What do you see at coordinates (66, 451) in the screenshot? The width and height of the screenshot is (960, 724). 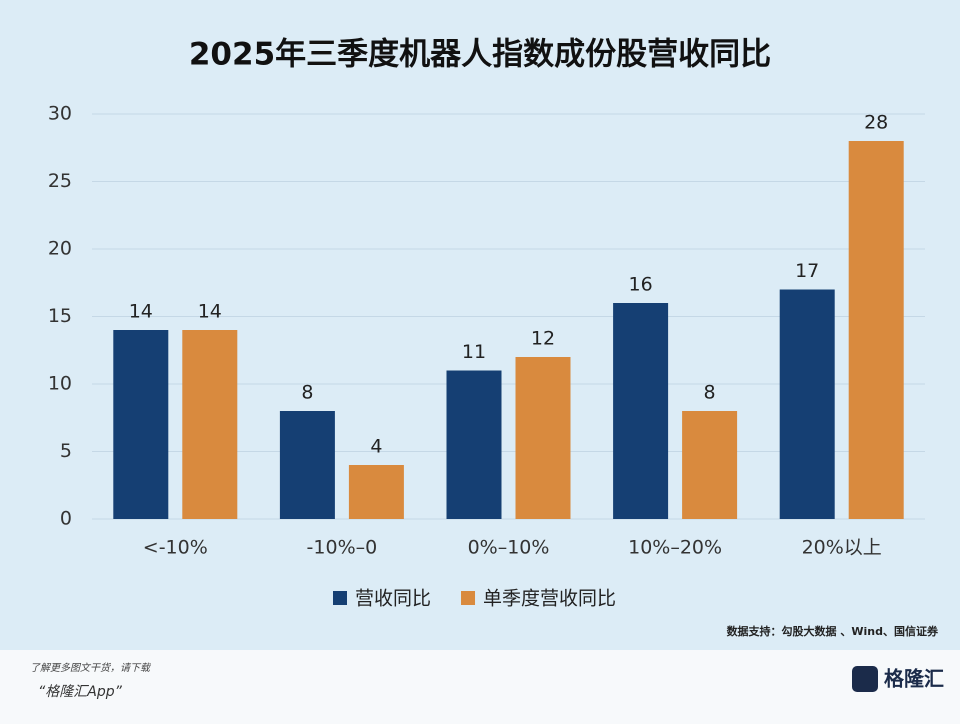 I see `y-tick-label: 5` at bounding box center [66, 451].